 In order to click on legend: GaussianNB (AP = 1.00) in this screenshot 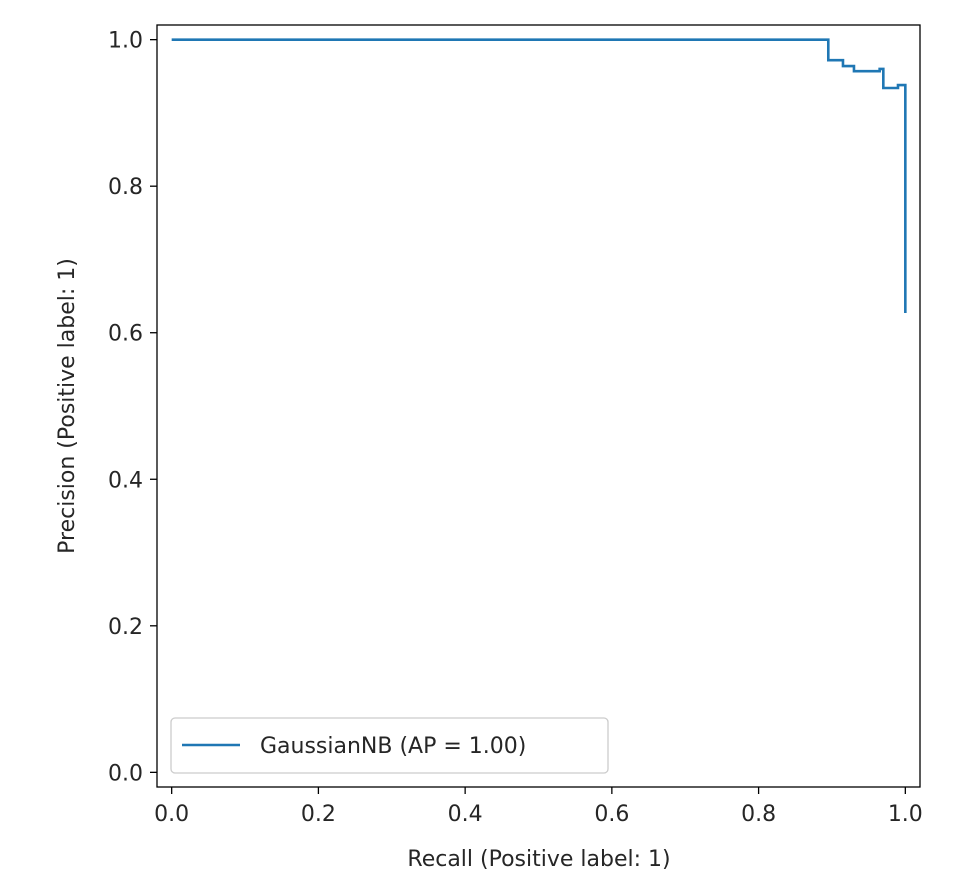, I will do `click(389, 745)`.